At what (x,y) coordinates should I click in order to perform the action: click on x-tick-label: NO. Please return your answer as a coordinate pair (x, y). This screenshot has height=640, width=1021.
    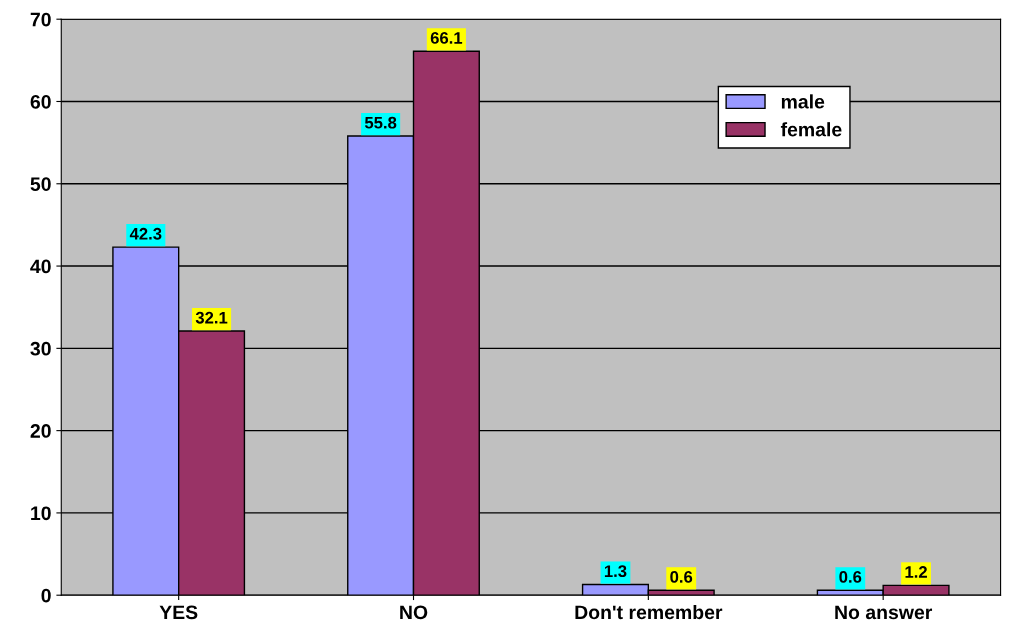
    Looking at the image, I should click on (414, 612).